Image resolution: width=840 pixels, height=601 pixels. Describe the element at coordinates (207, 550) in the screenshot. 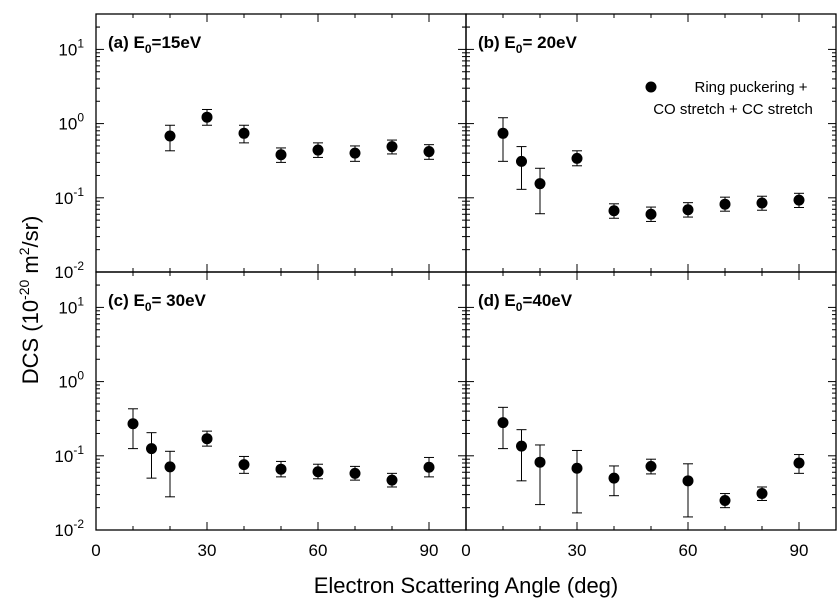

I see `x-tick-label: 30` at that location.